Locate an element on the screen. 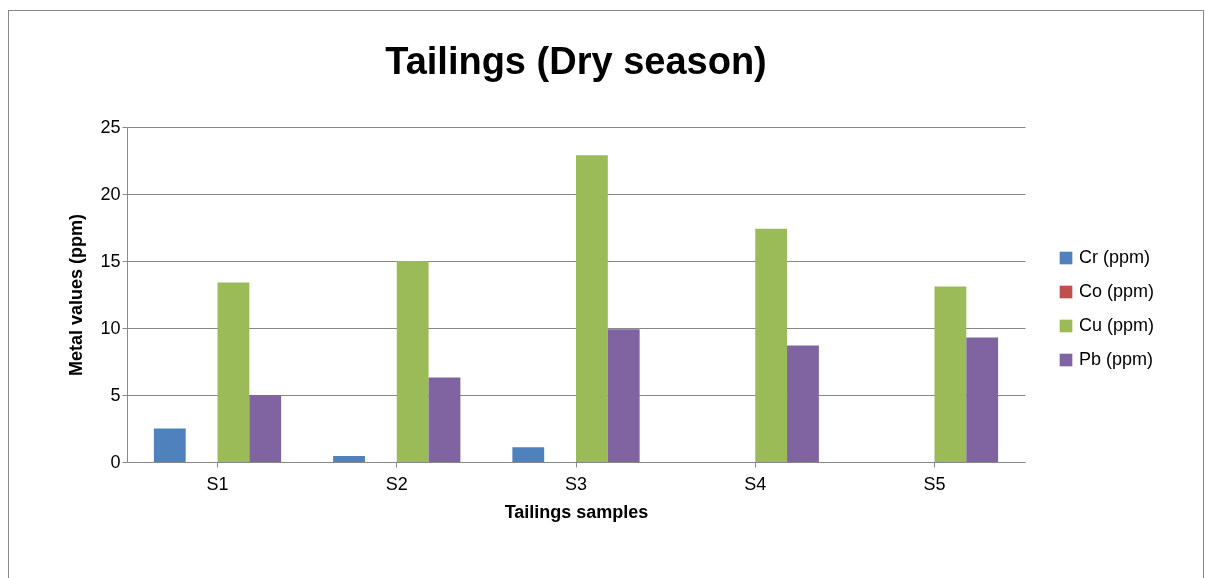  y-tick-label: 25 is located at coordinates (110, 126).